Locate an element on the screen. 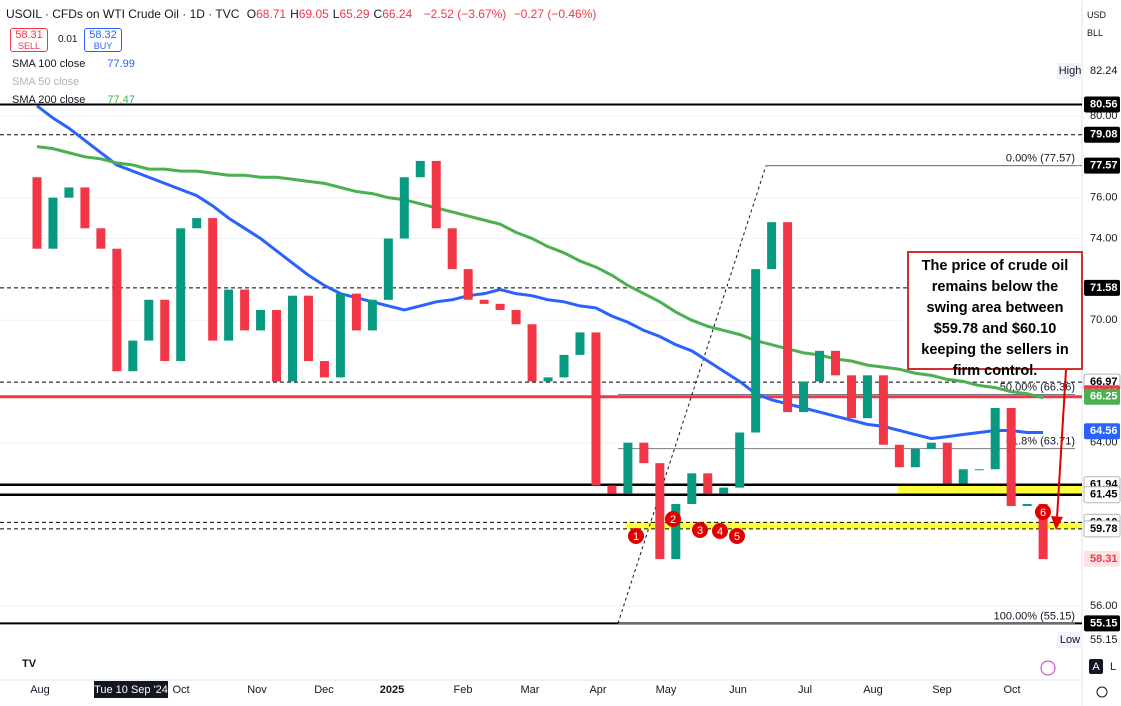 Image resolution: width=1121 pixels, height=706 pixels. flash-icon is located at coordinates (1048, 668).